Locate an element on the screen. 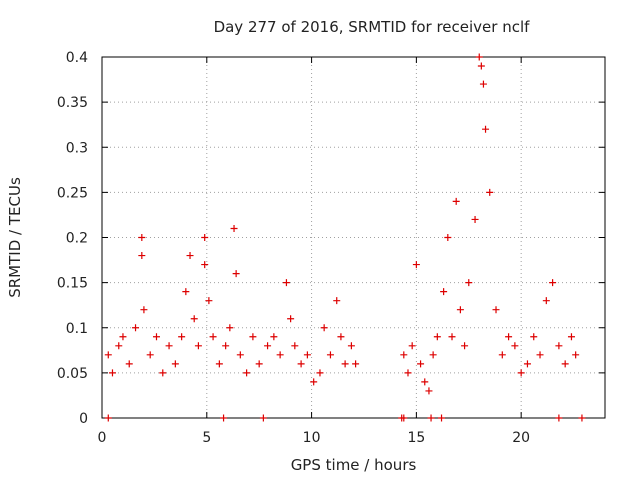 The width and height of the screenshot is (640, 480). x-tick-label: 5 is located at coordinates (206, 438).